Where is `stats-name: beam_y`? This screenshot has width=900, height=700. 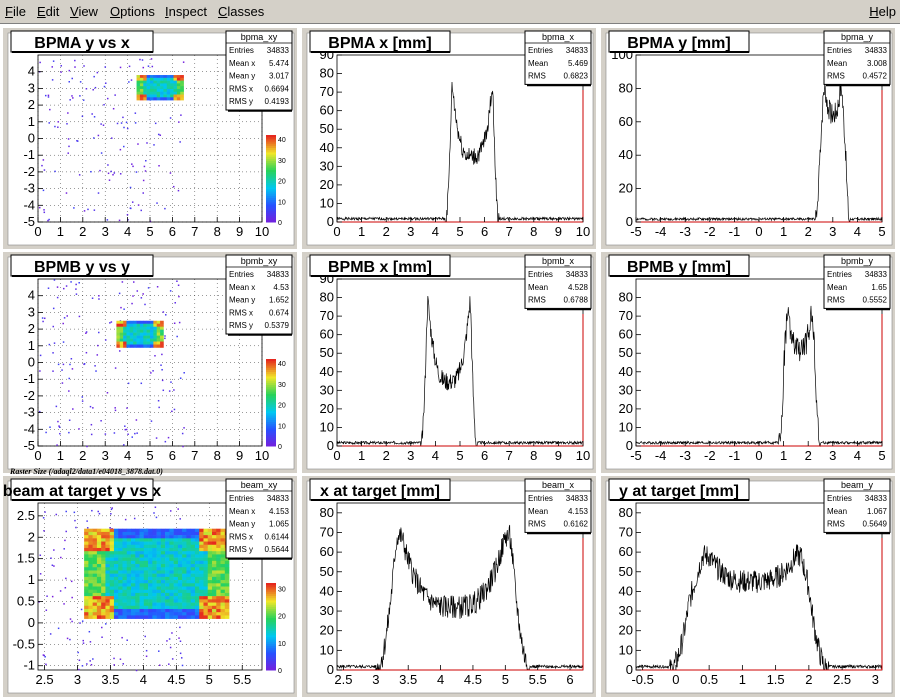
stats-name: beam_y is located at coordinates (857, 485).